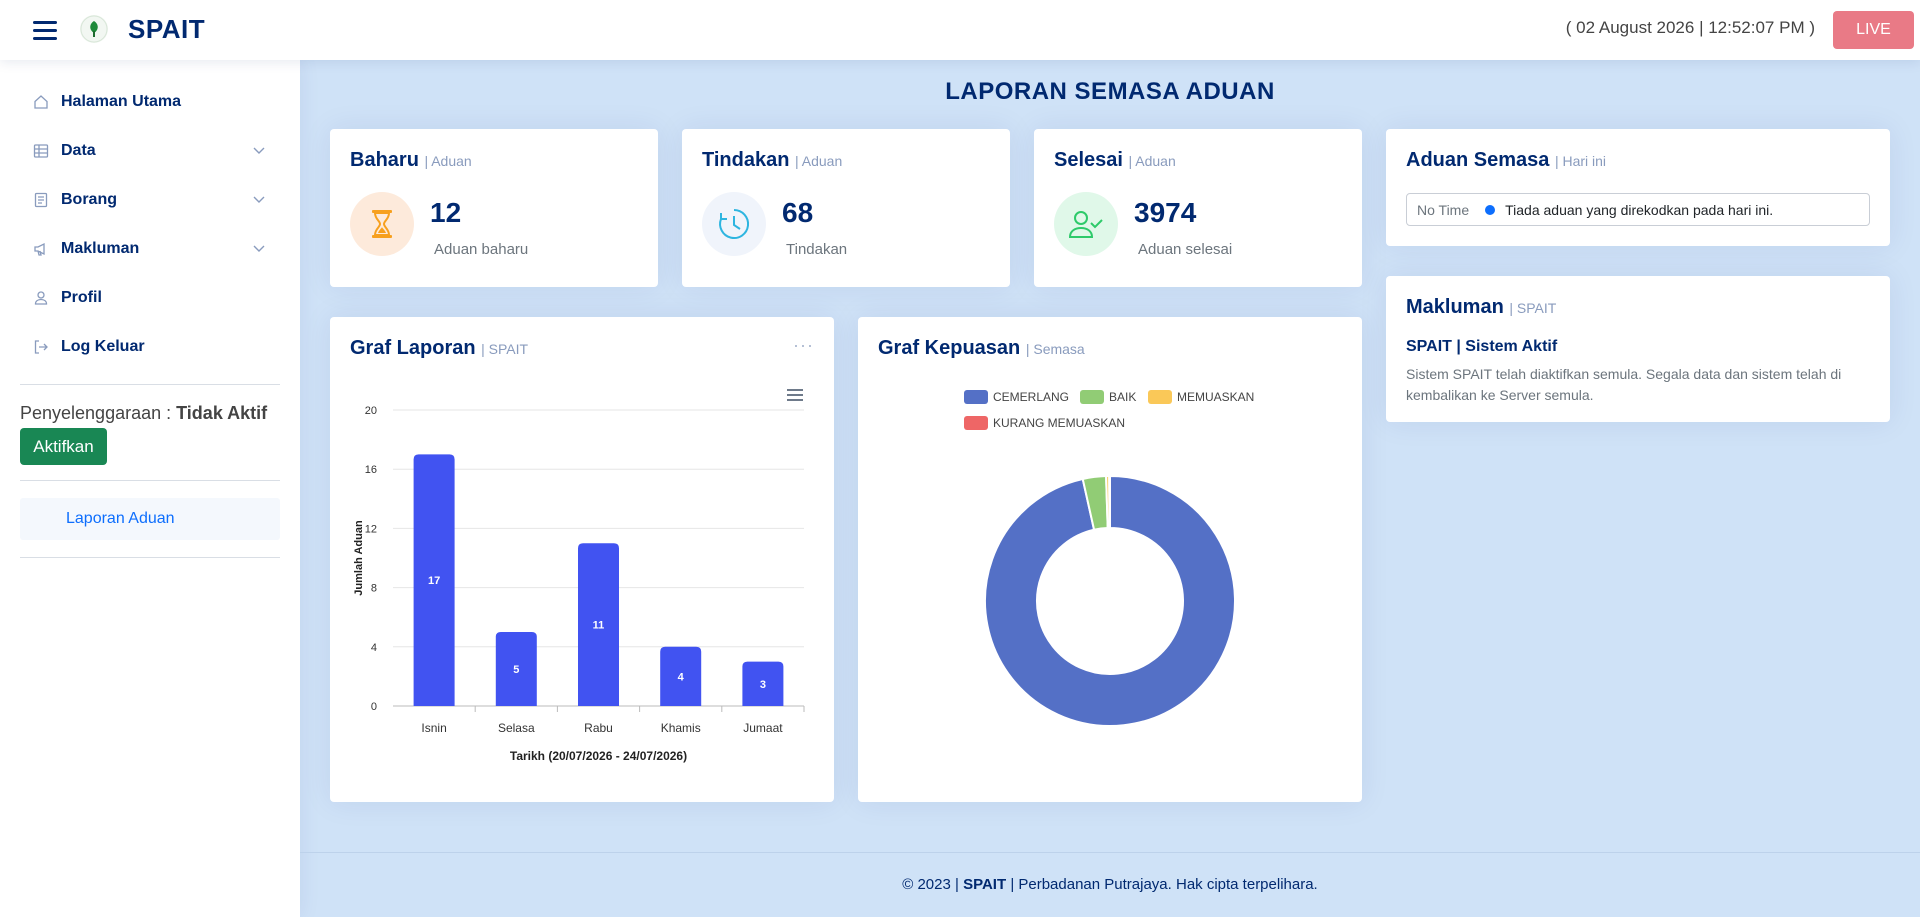 This screenshot has height=917, width=1920. I want to click on stat-value: 3974, so click(1165, 212).